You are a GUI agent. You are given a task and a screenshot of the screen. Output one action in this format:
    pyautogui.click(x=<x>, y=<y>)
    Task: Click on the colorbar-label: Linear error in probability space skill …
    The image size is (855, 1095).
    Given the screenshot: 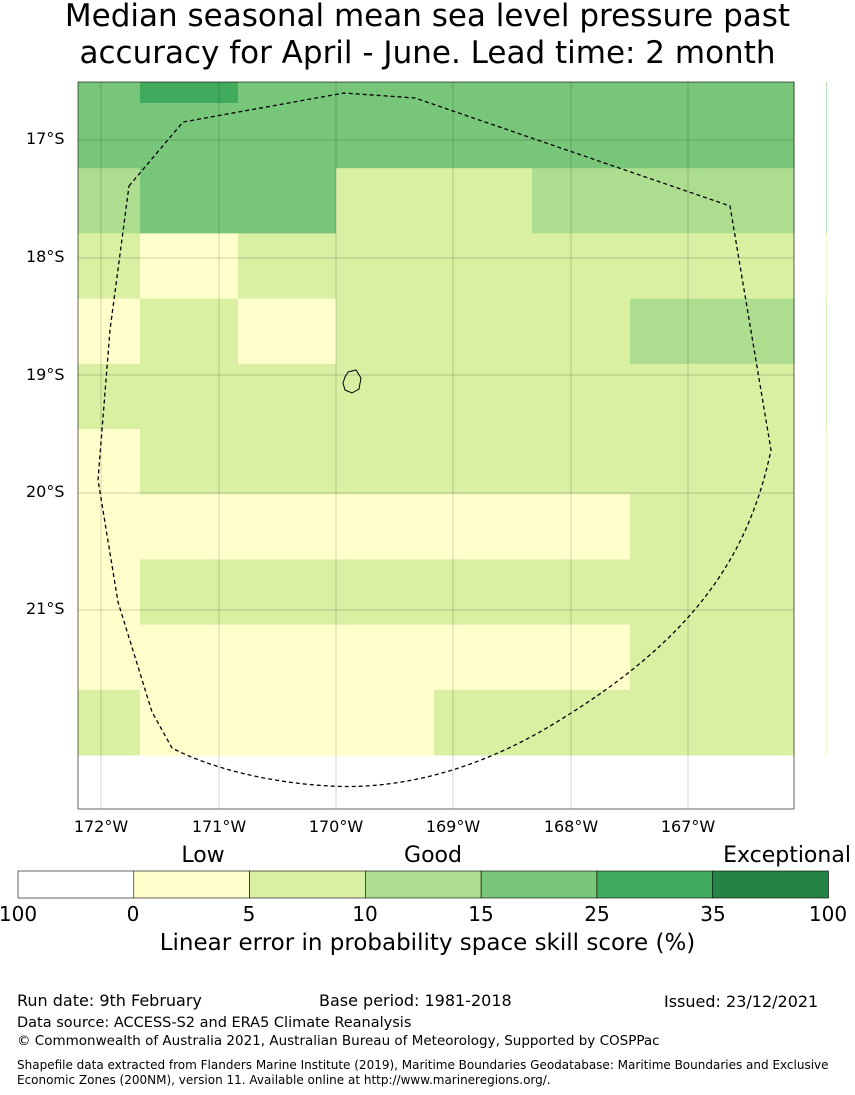 What is the action you would take?
    pyautogui.click(x=427, y=943)
    